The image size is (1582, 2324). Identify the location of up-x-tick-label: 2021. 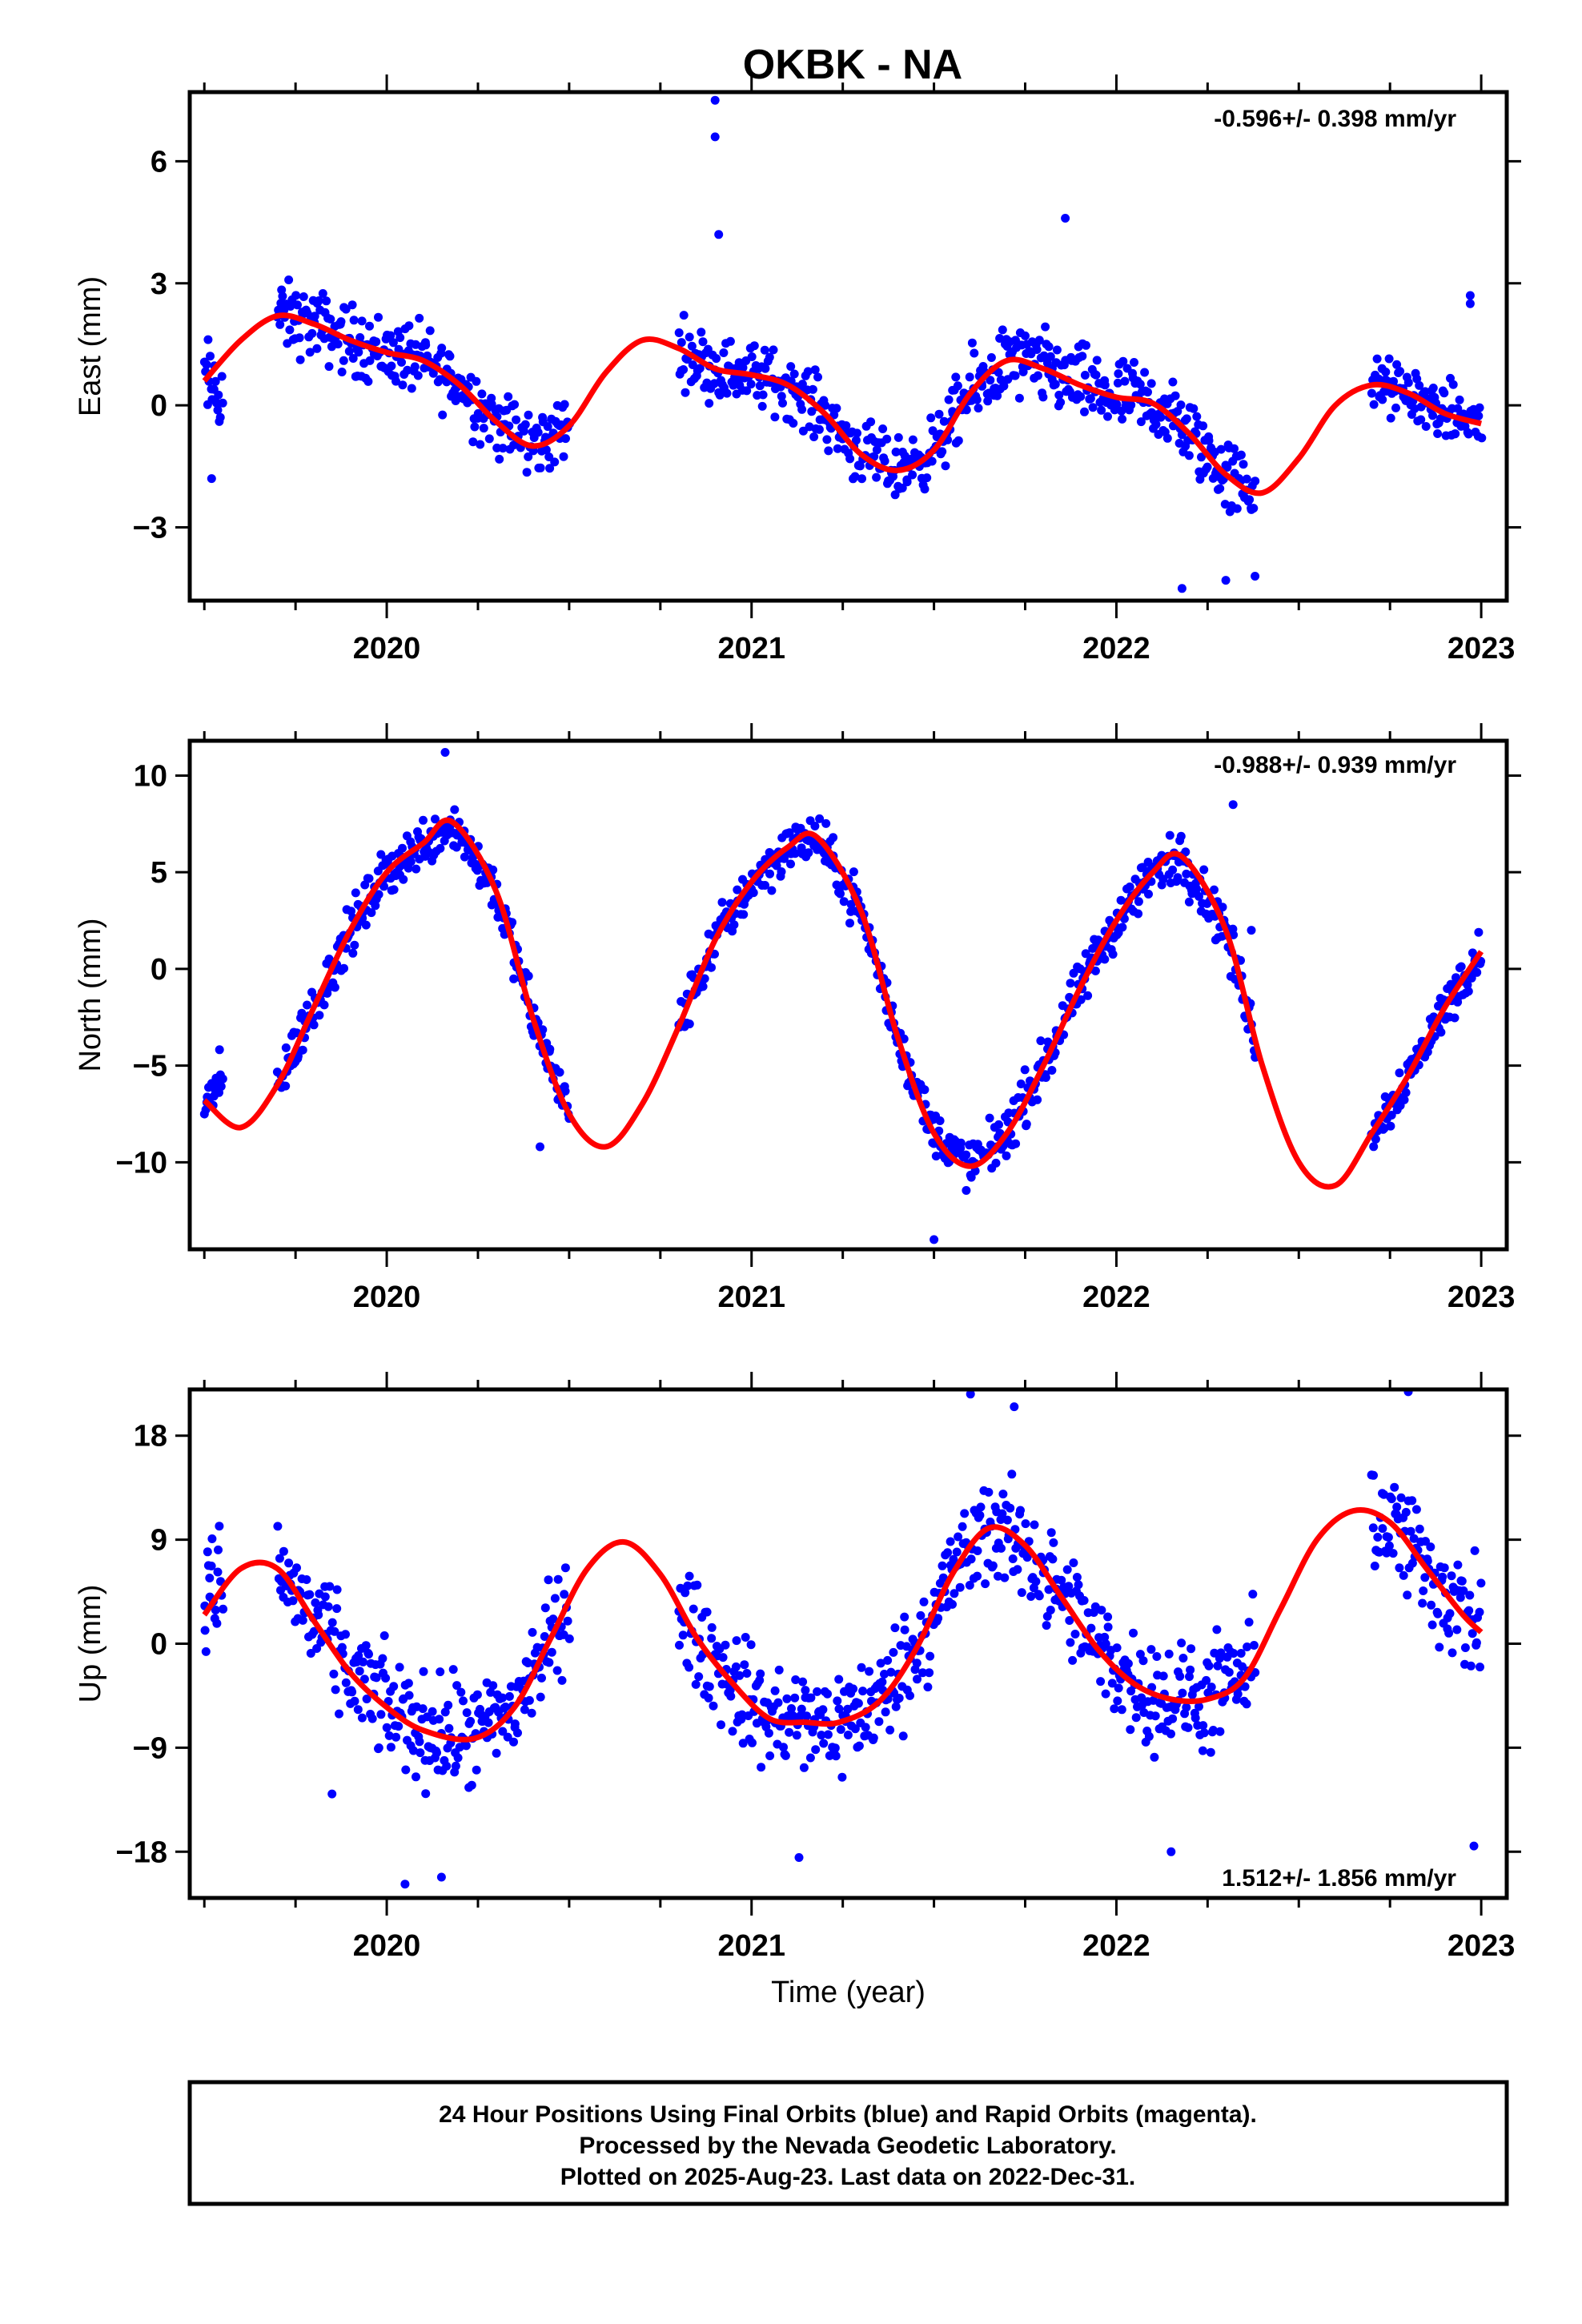
(751, 1946).